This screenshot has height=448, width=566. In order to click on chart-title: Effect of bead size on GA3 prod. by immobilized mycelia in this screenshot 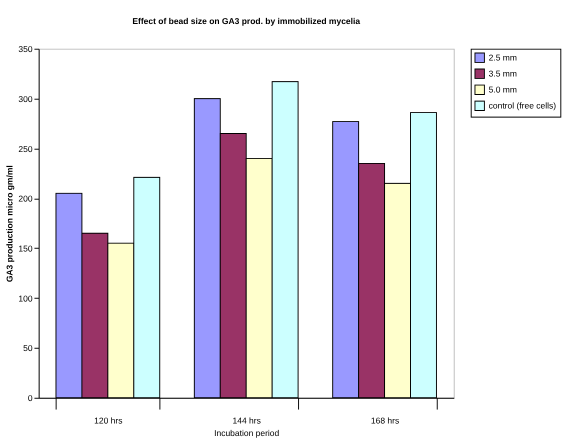, I will do `click(246, 21)`.